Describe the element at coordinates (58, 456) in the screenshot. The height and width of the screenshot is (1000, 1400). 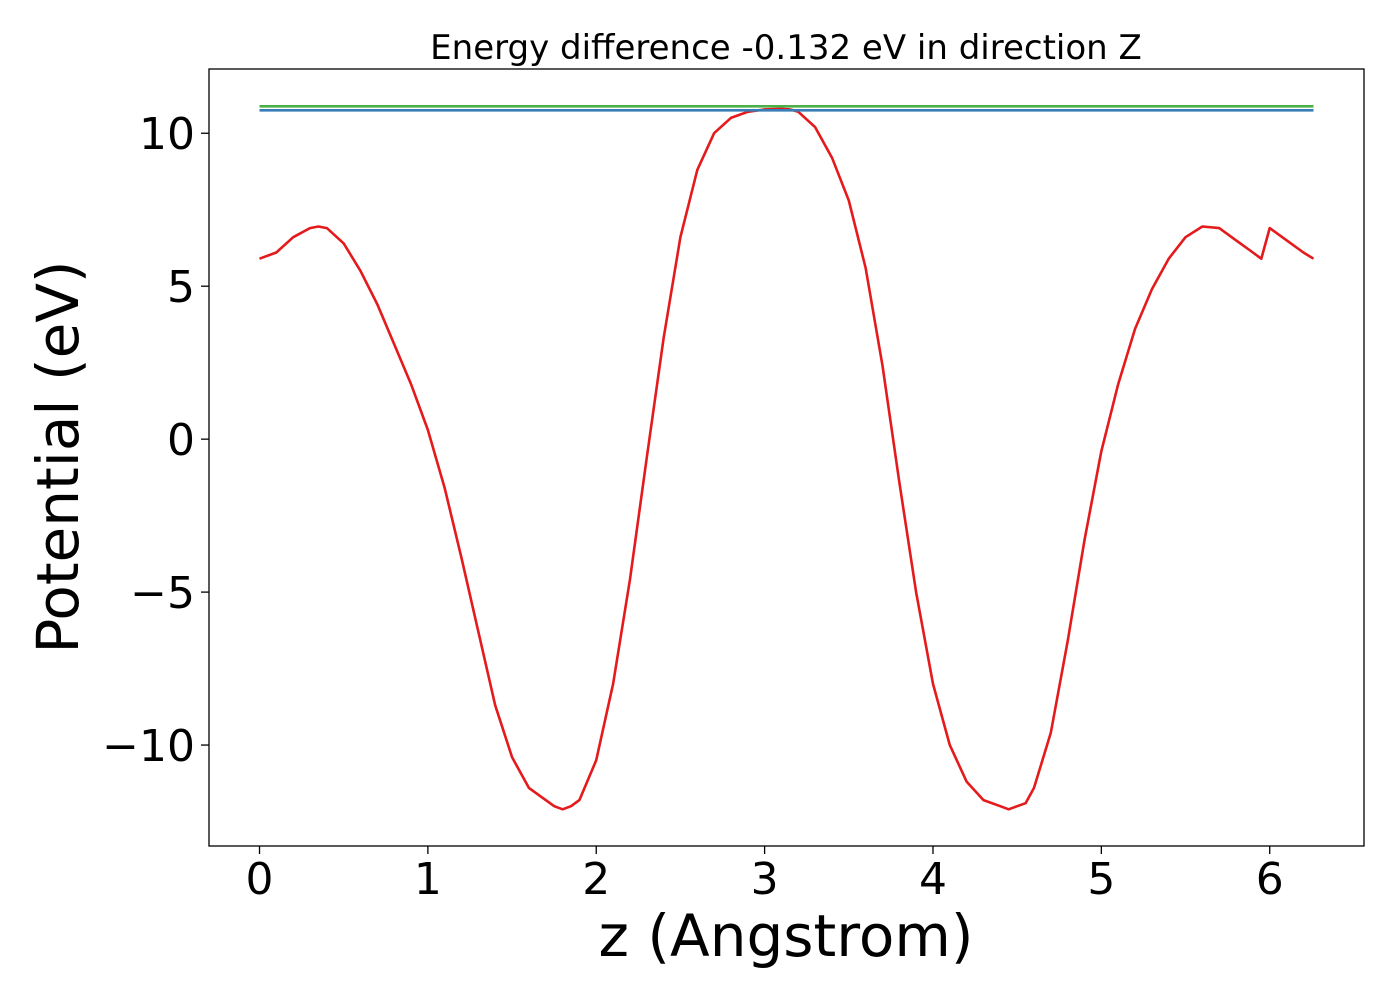
I see `y-axis-label: Potential (eV)` at that location.